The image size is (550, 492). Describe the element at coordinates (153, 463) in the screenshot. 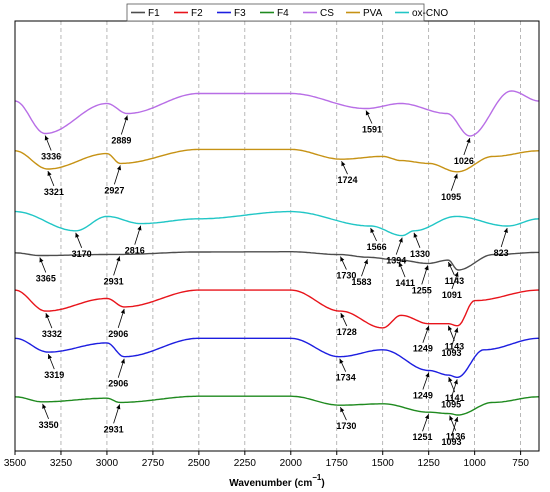

I see `x-tick-label: 2750` at that location.